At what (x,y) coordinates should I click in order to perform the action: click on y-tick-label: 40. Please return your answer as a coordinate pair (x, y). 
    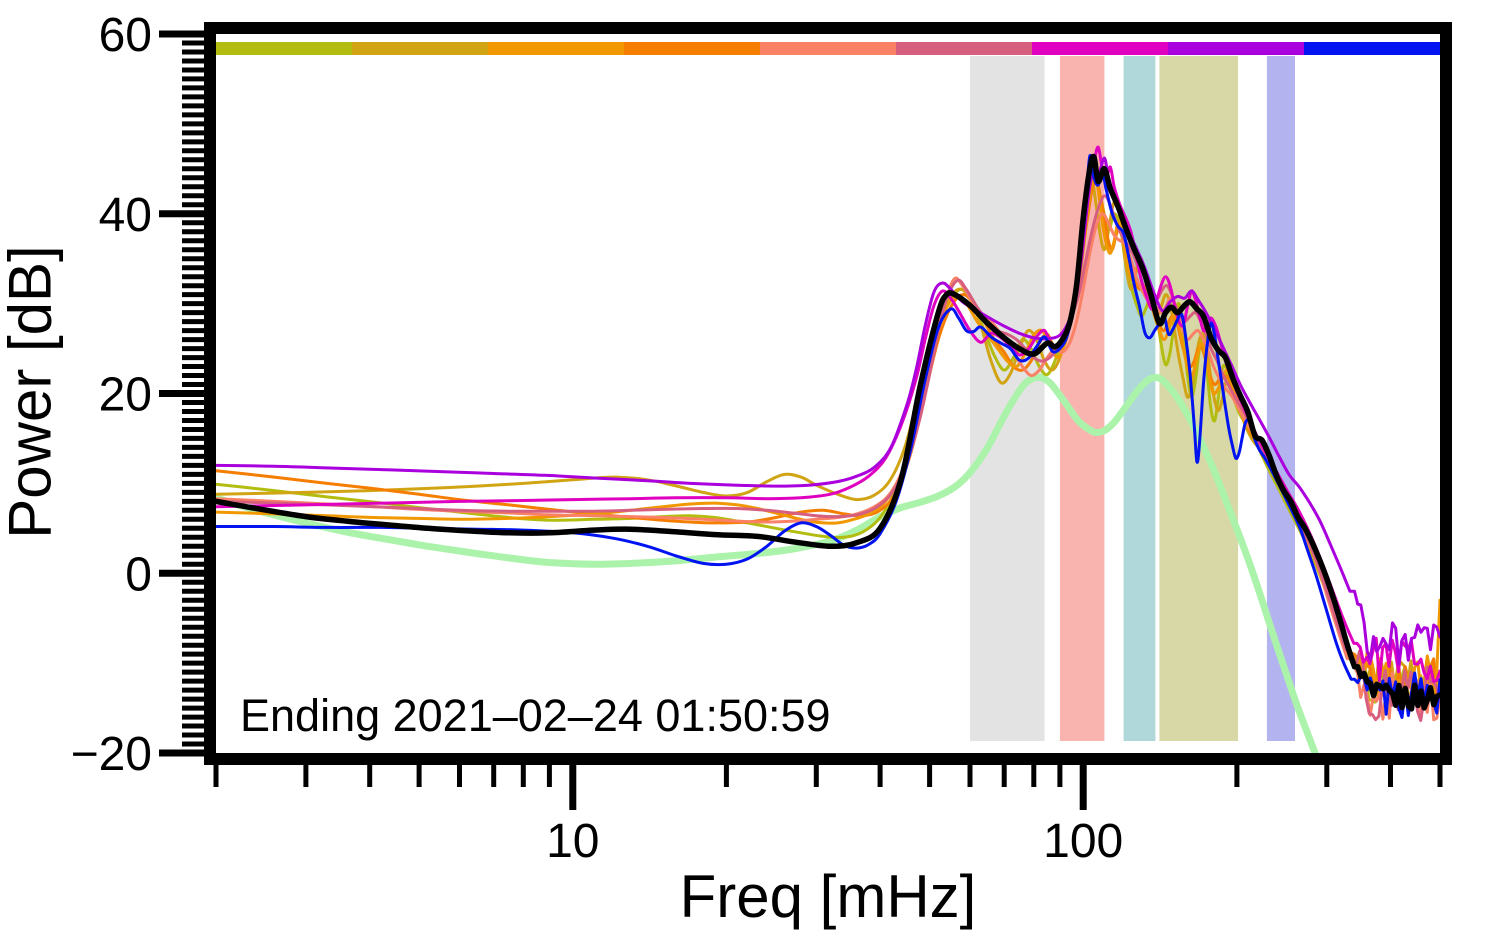
    Looking at the image, I should click on (125, 215).